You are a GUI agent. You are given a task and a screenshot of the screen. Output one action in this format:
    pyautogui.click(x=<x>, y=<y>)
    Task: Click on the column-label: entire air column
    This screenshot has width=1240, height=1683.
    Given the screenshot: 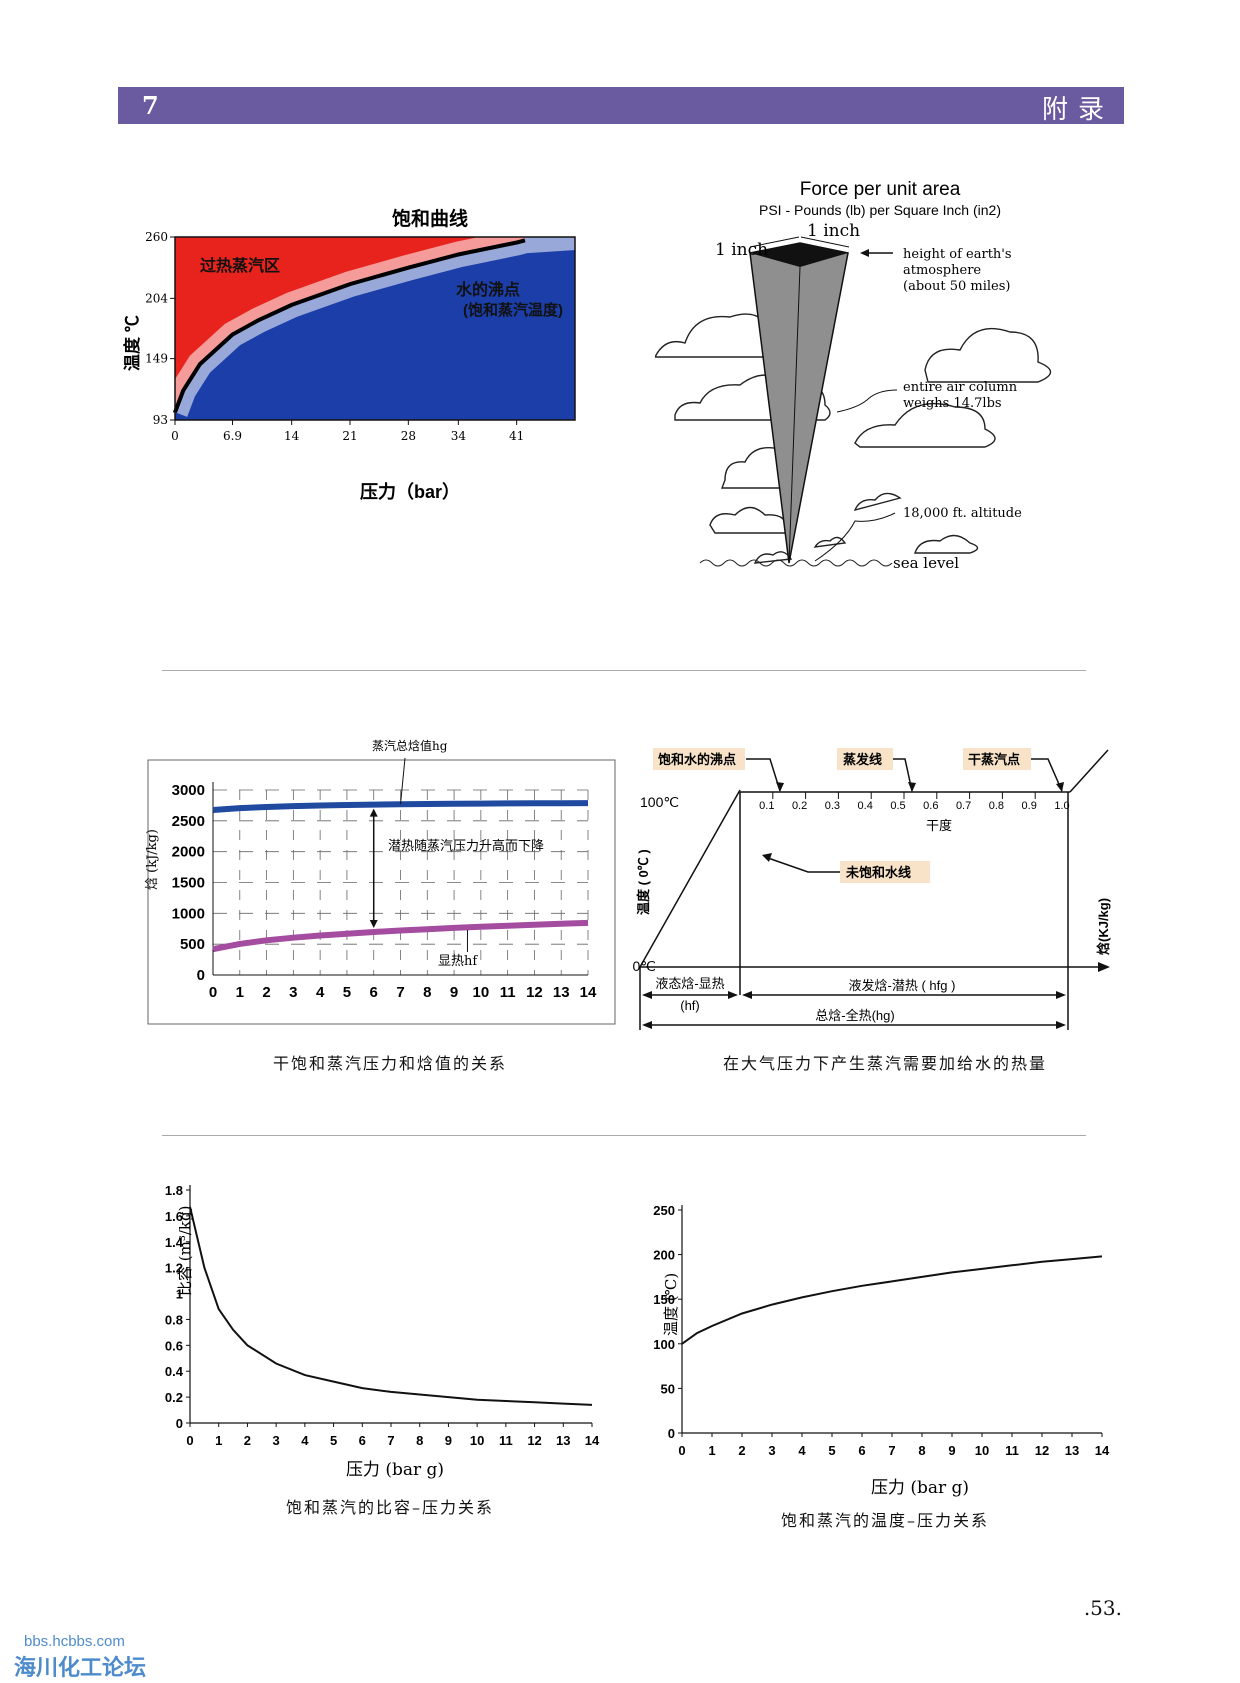 What is the action you would take?
    pyautogui.click(x=960, y=387)
    